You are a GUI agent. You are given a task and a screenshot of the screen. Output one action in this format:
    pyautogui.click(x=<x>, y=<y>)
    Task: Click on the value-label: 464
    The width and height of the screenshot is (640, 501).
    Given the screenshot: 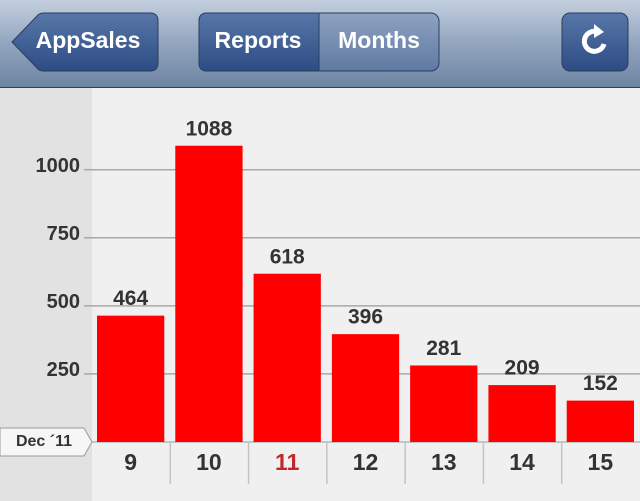 What is the action you would take?
    pyautogui.click(x=130, y=298)
    